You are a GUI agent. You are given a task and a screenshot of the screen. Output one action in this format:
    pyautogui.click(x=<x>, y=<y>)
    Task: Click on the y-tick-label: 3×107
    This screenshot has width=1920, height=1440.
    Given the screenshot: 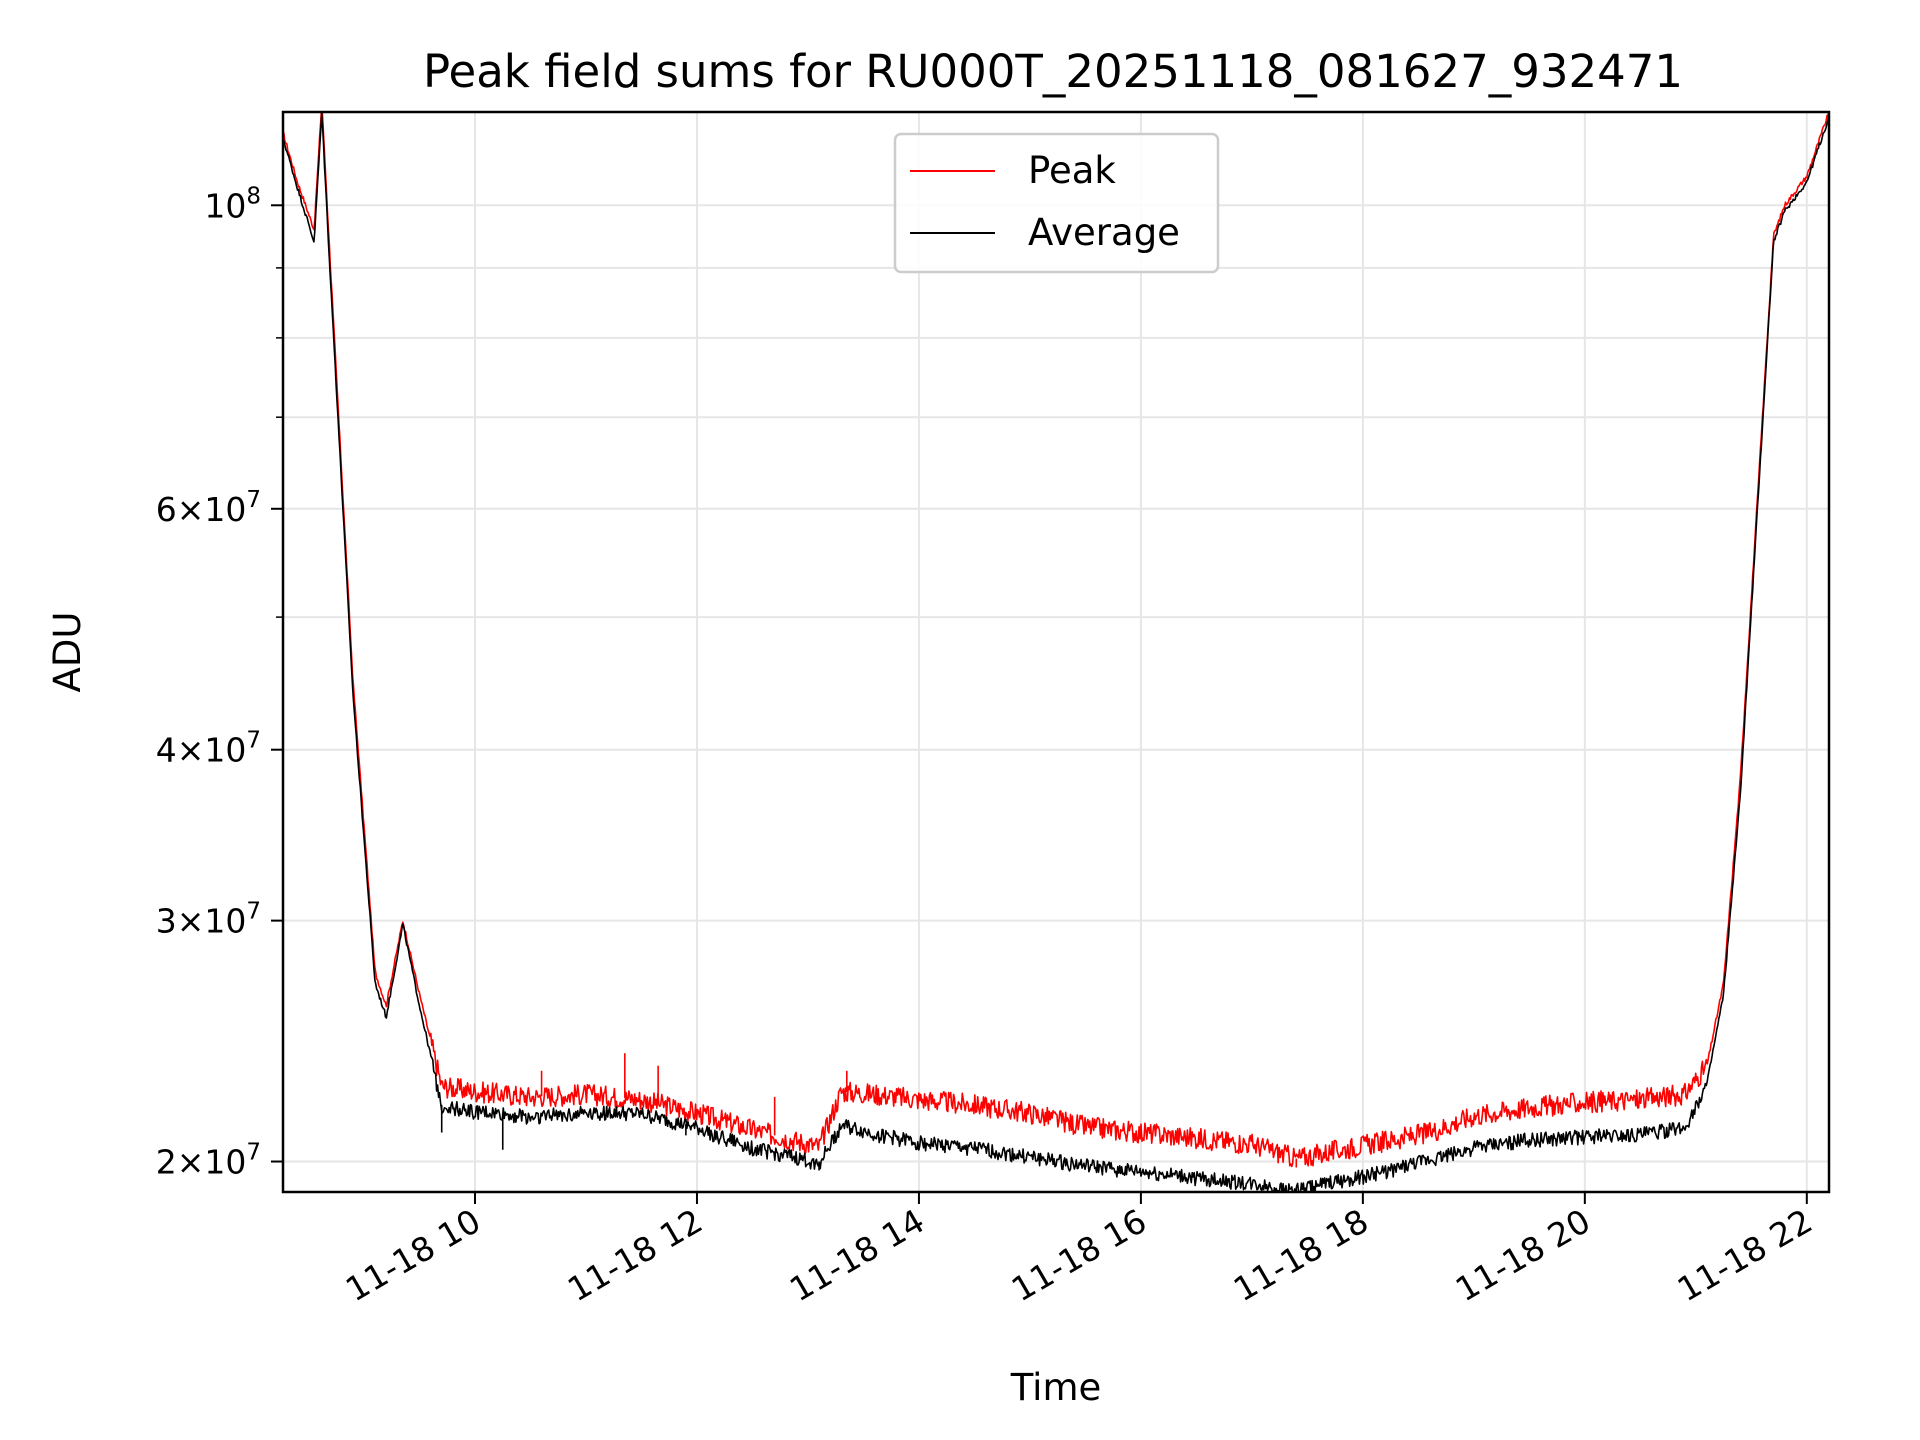 What is the action you would take?
    pyautogui.click(x=208, y=920)
    